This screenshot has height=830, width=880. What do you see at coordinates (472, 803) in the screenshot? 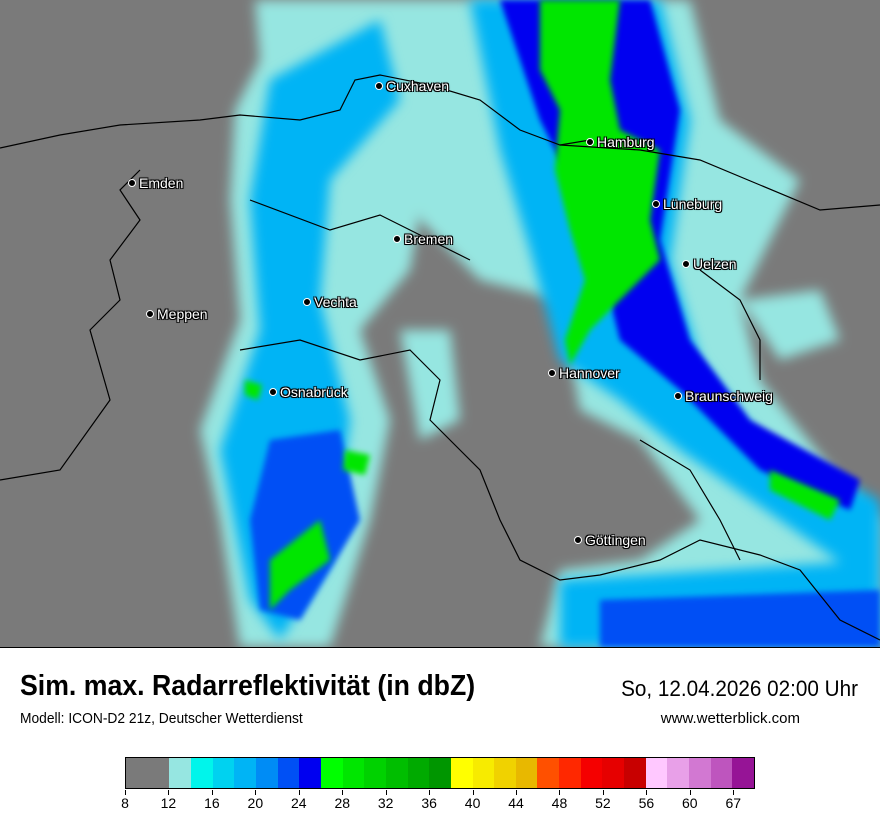
I see `legend-tick-label: 40` at bounding box center [472, 803].